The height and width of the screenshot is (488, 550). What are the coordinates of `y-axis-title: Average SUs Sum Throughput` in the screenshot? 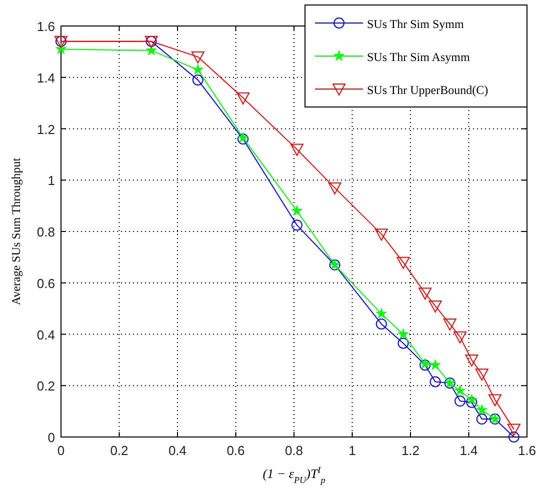 It's located at (16, 231).